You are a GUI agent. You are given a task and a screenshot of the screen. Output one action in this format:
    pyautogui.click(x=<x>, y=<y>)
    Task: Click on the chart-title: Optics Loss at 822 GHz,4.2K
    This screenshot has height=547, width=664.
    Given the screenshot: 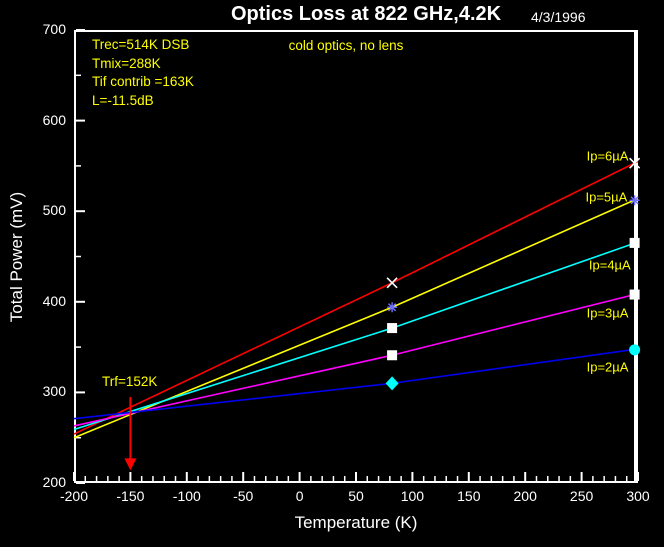 What is the action you would take?
    pyautogui.click(x=366, y=14)
    